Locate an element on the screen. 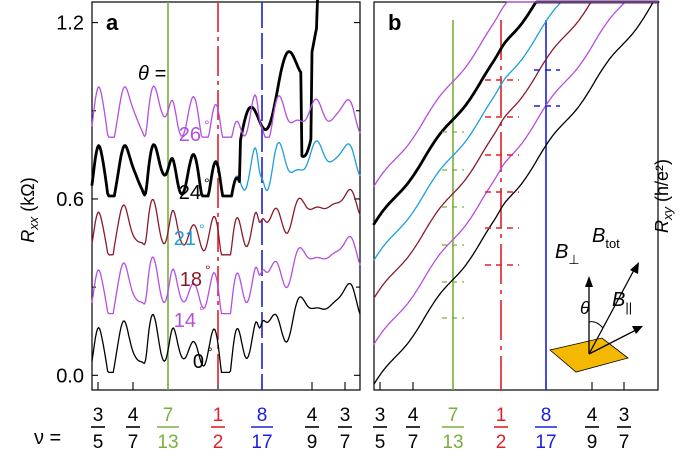 This screenshot has height=459, width=685. fraction-label-a: 49 is located at coordinates (312, 429).